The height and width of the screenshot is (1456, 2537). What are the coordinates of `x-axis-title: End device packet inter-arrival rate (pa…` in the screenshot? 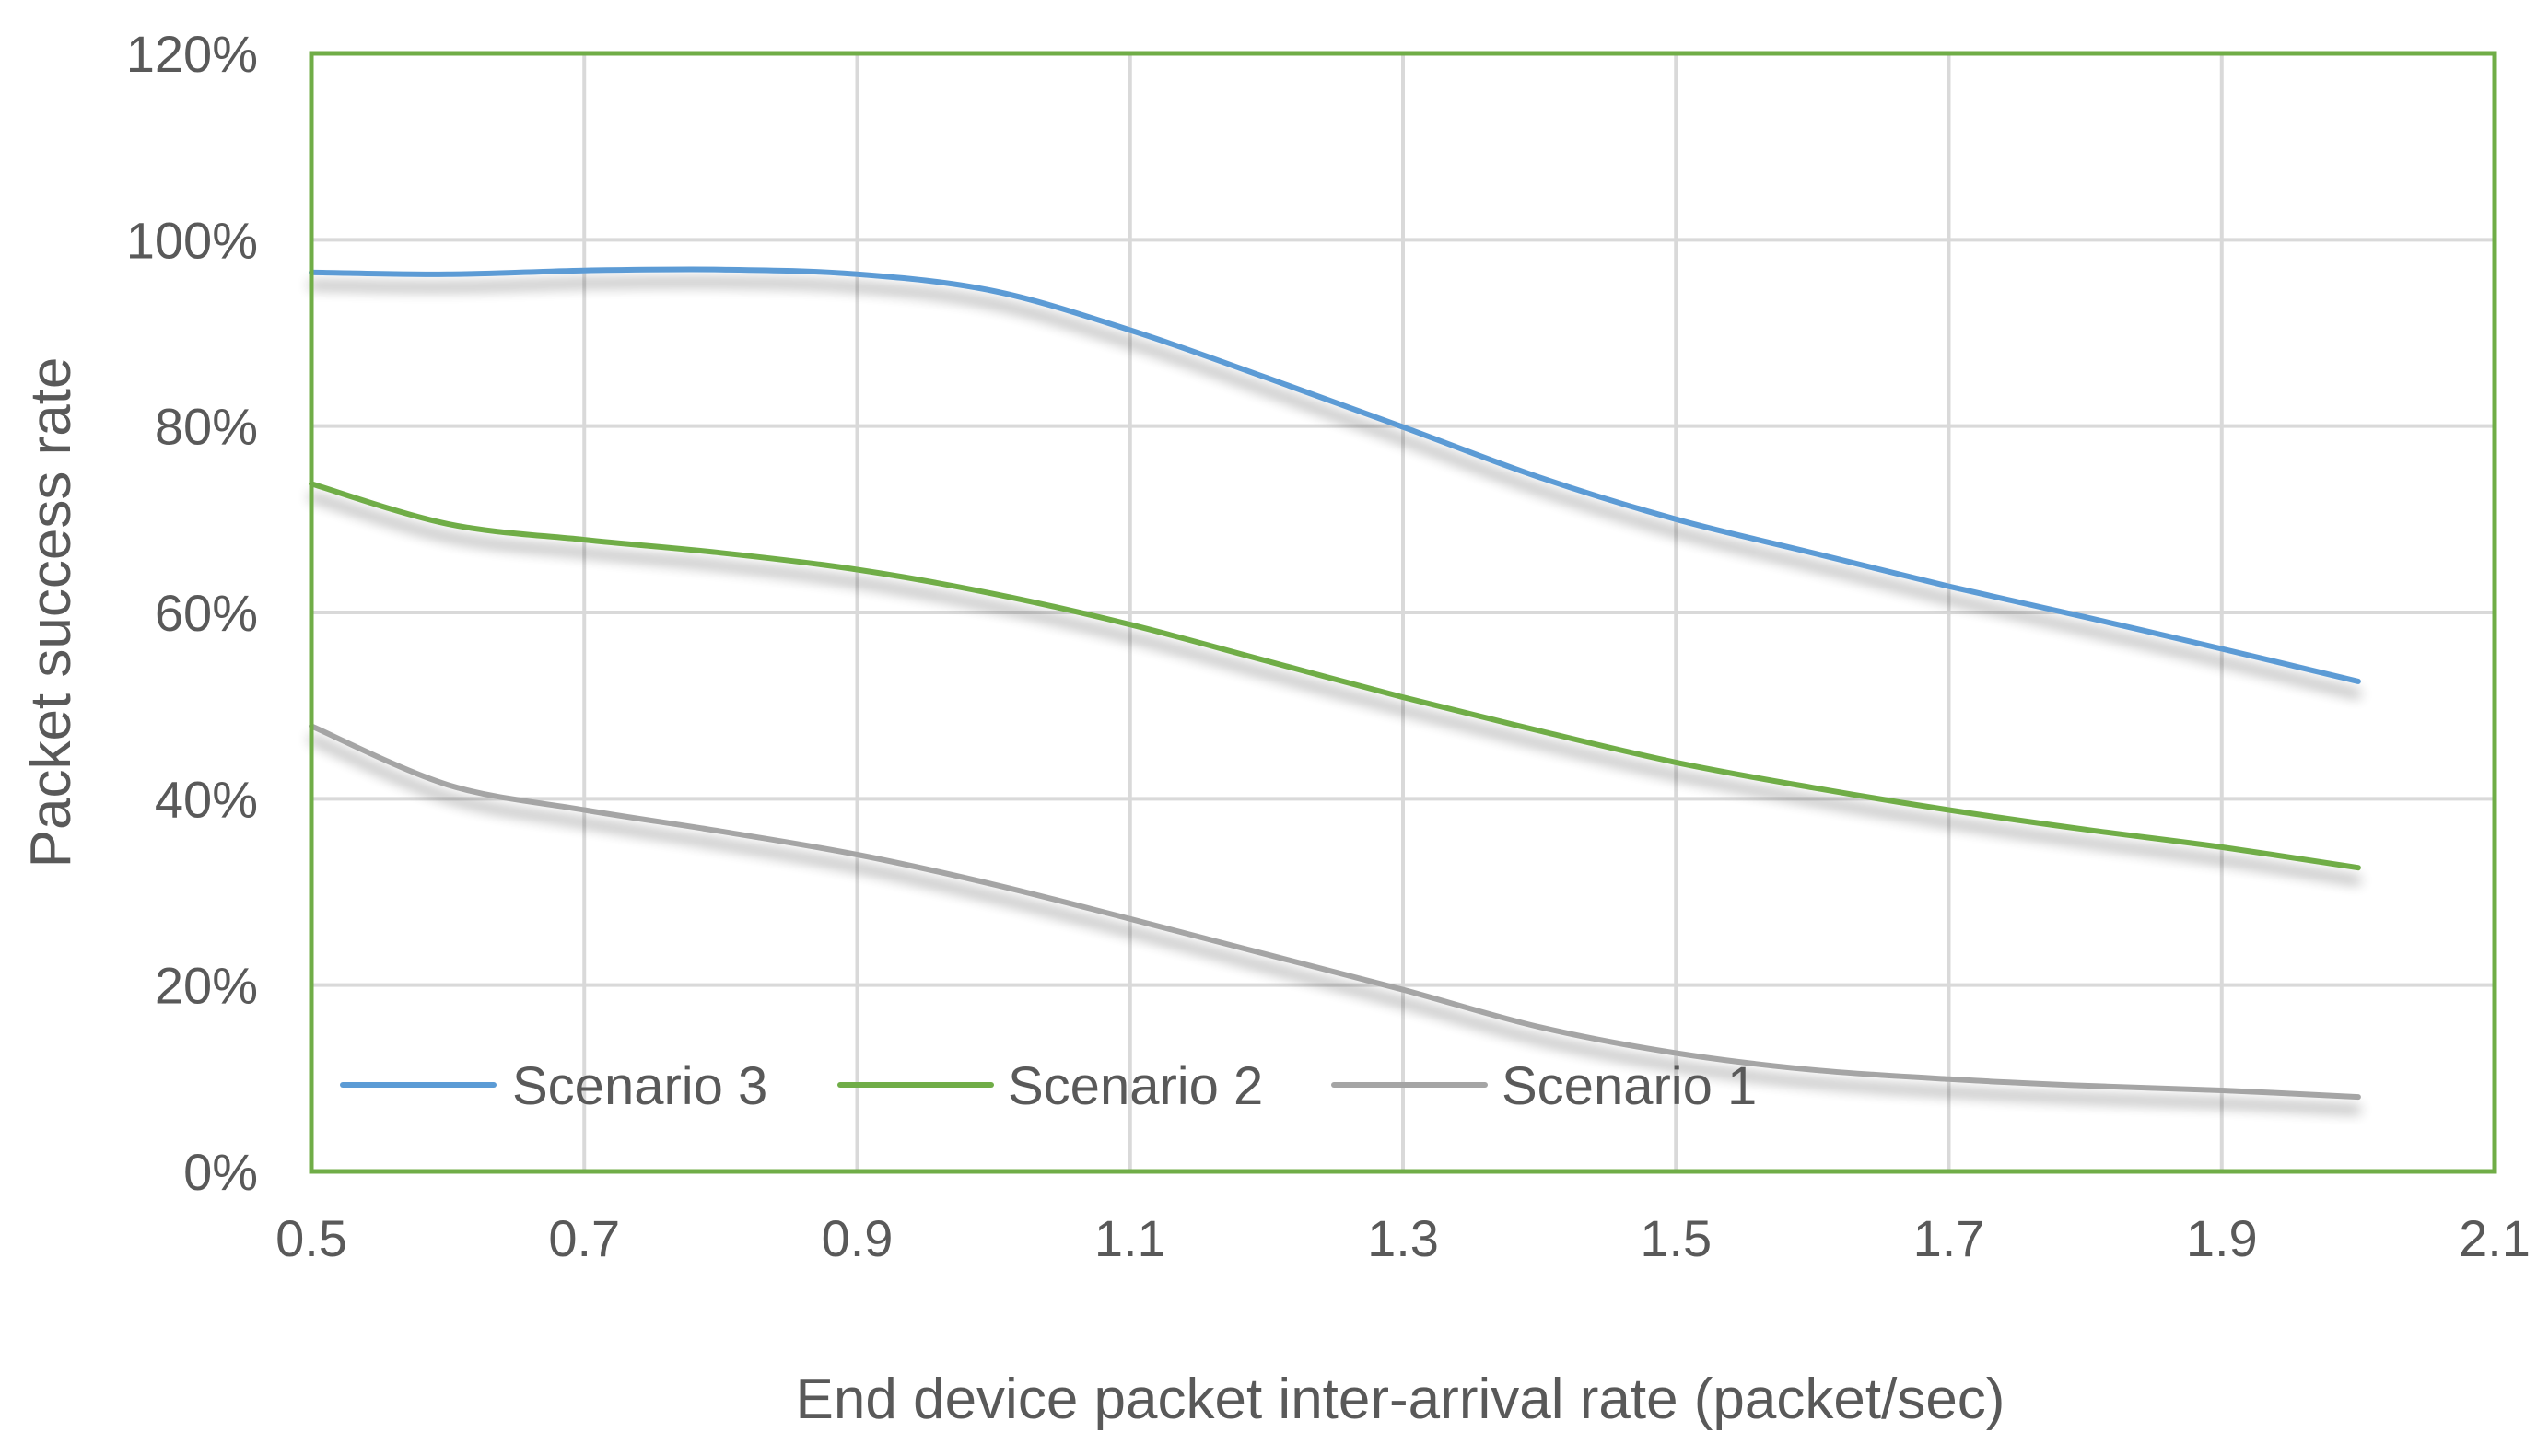 It's located at (1400, 1399).